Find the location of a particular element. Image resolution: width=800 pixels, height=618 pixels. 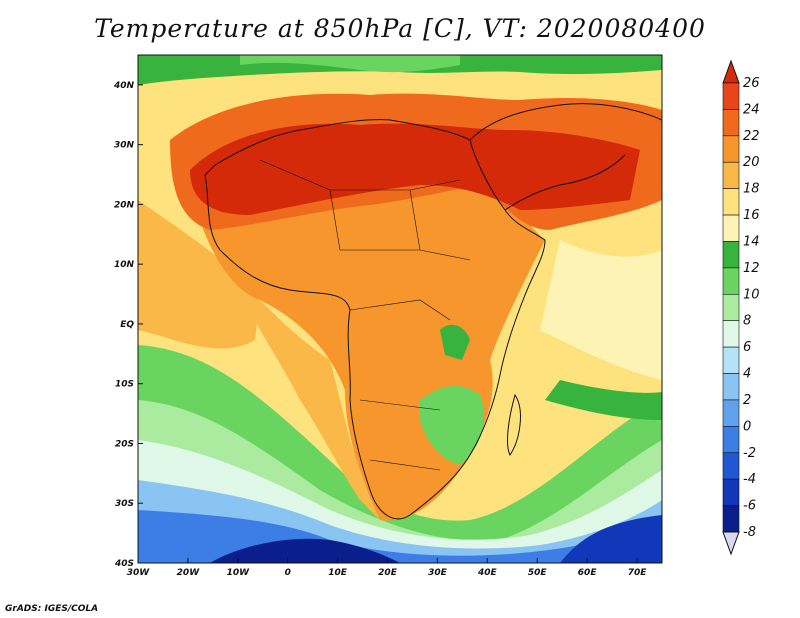

colorbar-label: 26 is located at coordinates (751, 83).